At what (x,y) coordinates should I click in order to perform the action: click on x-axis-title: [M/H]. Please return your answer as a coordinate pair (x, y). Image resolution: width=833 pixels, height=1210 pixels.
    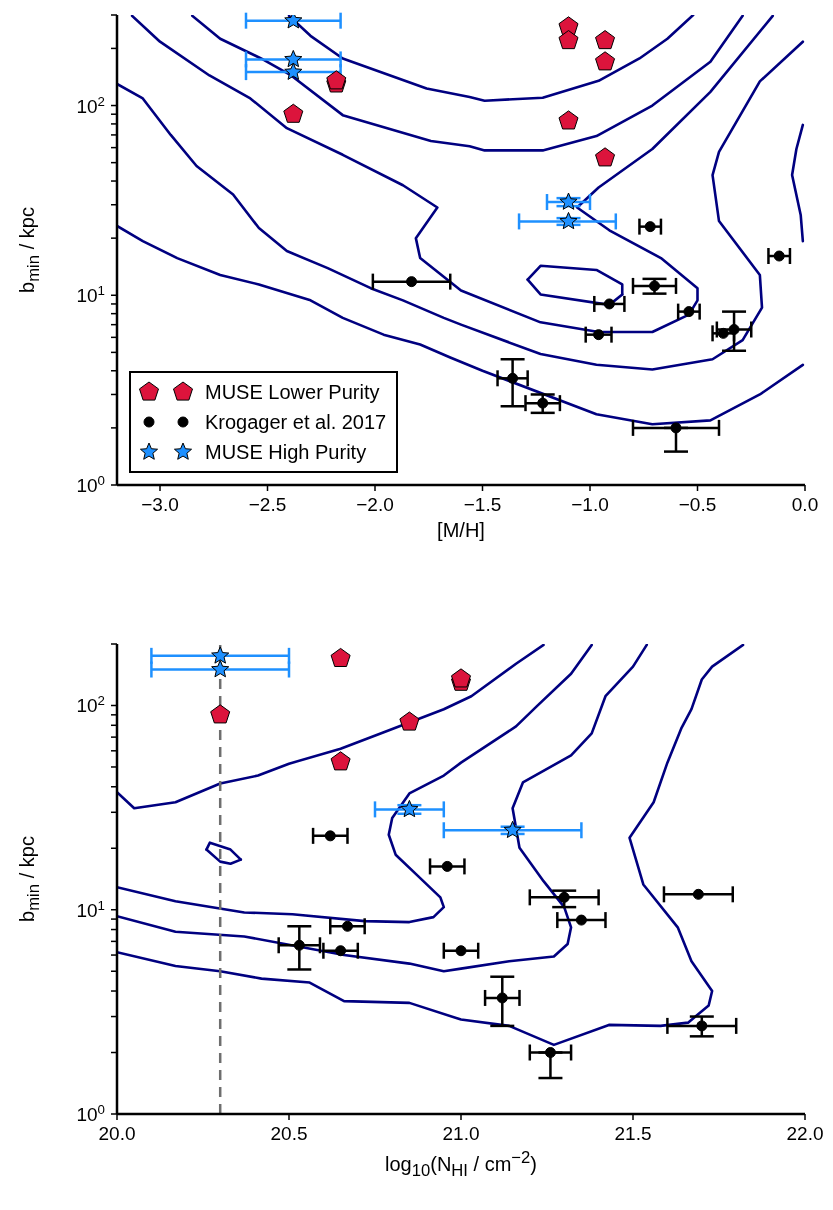
    Looking at the image, I should click on (461, 530).